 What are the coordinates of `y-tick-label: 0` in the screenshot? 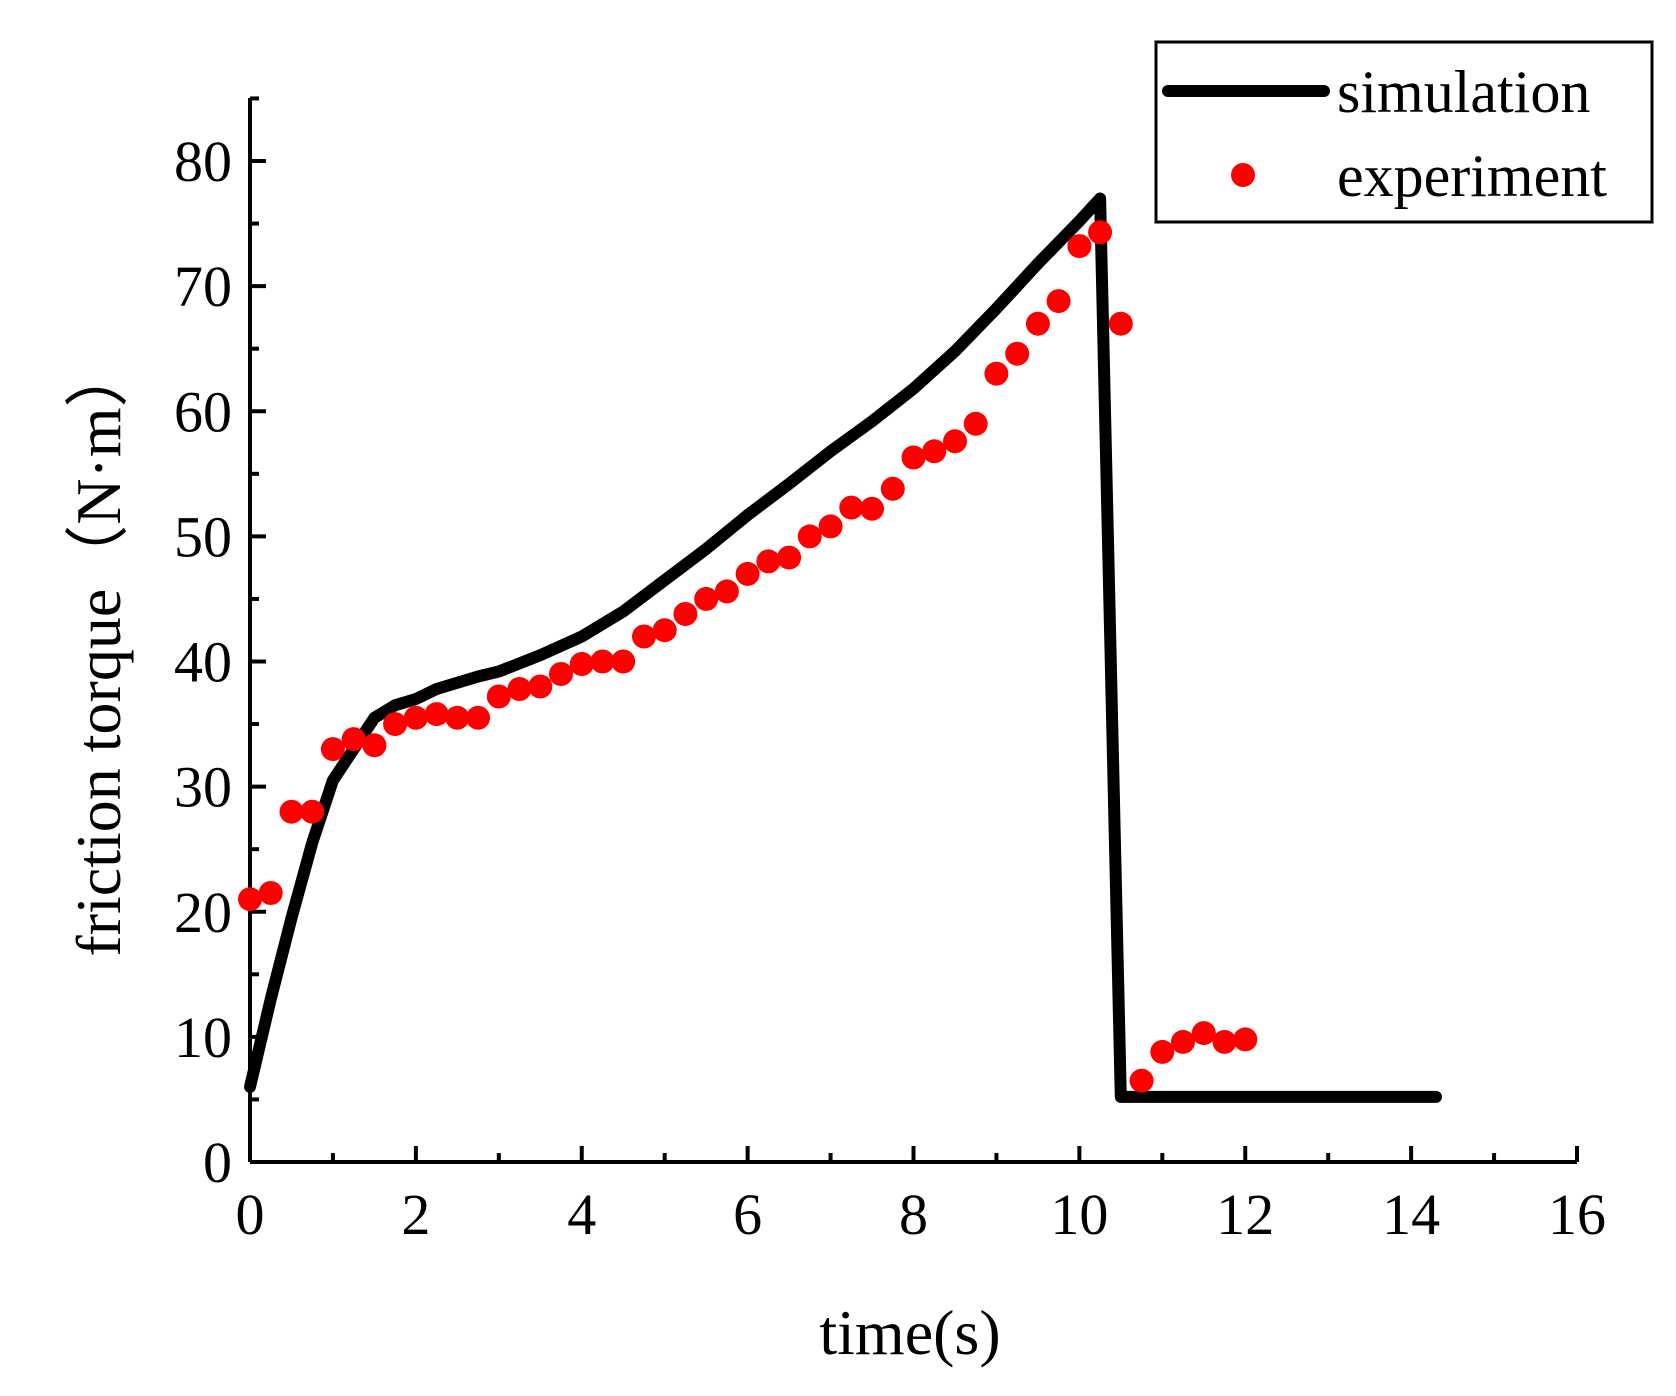 It's located at (217, 1162).